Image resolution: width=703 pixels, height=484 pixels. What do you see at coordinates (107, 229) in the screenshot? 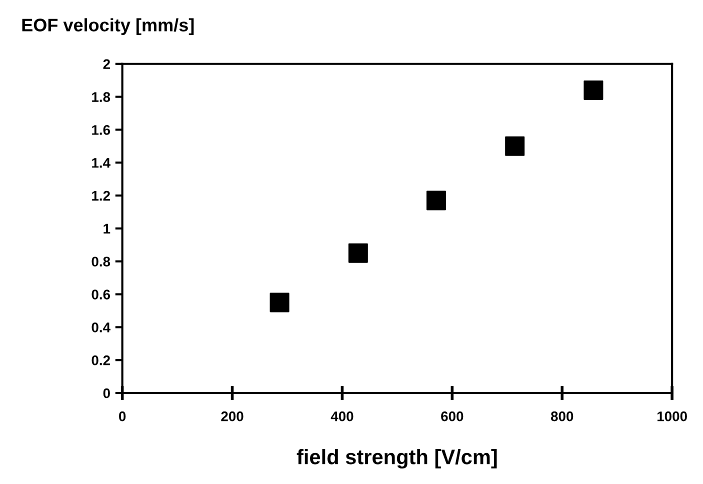
I see `y-tick-label: 1` at bounding box center [107, 229].